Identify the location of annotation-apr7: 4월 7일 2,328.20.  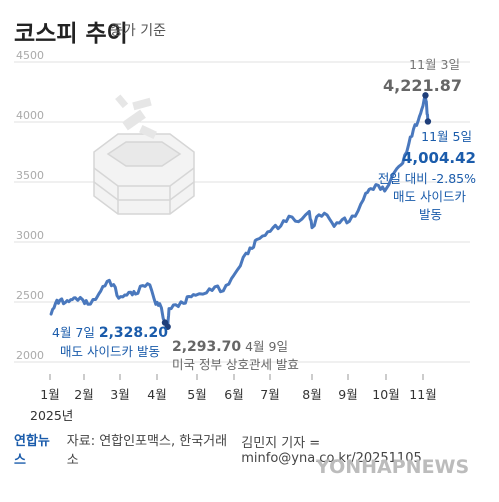
(110, 333).